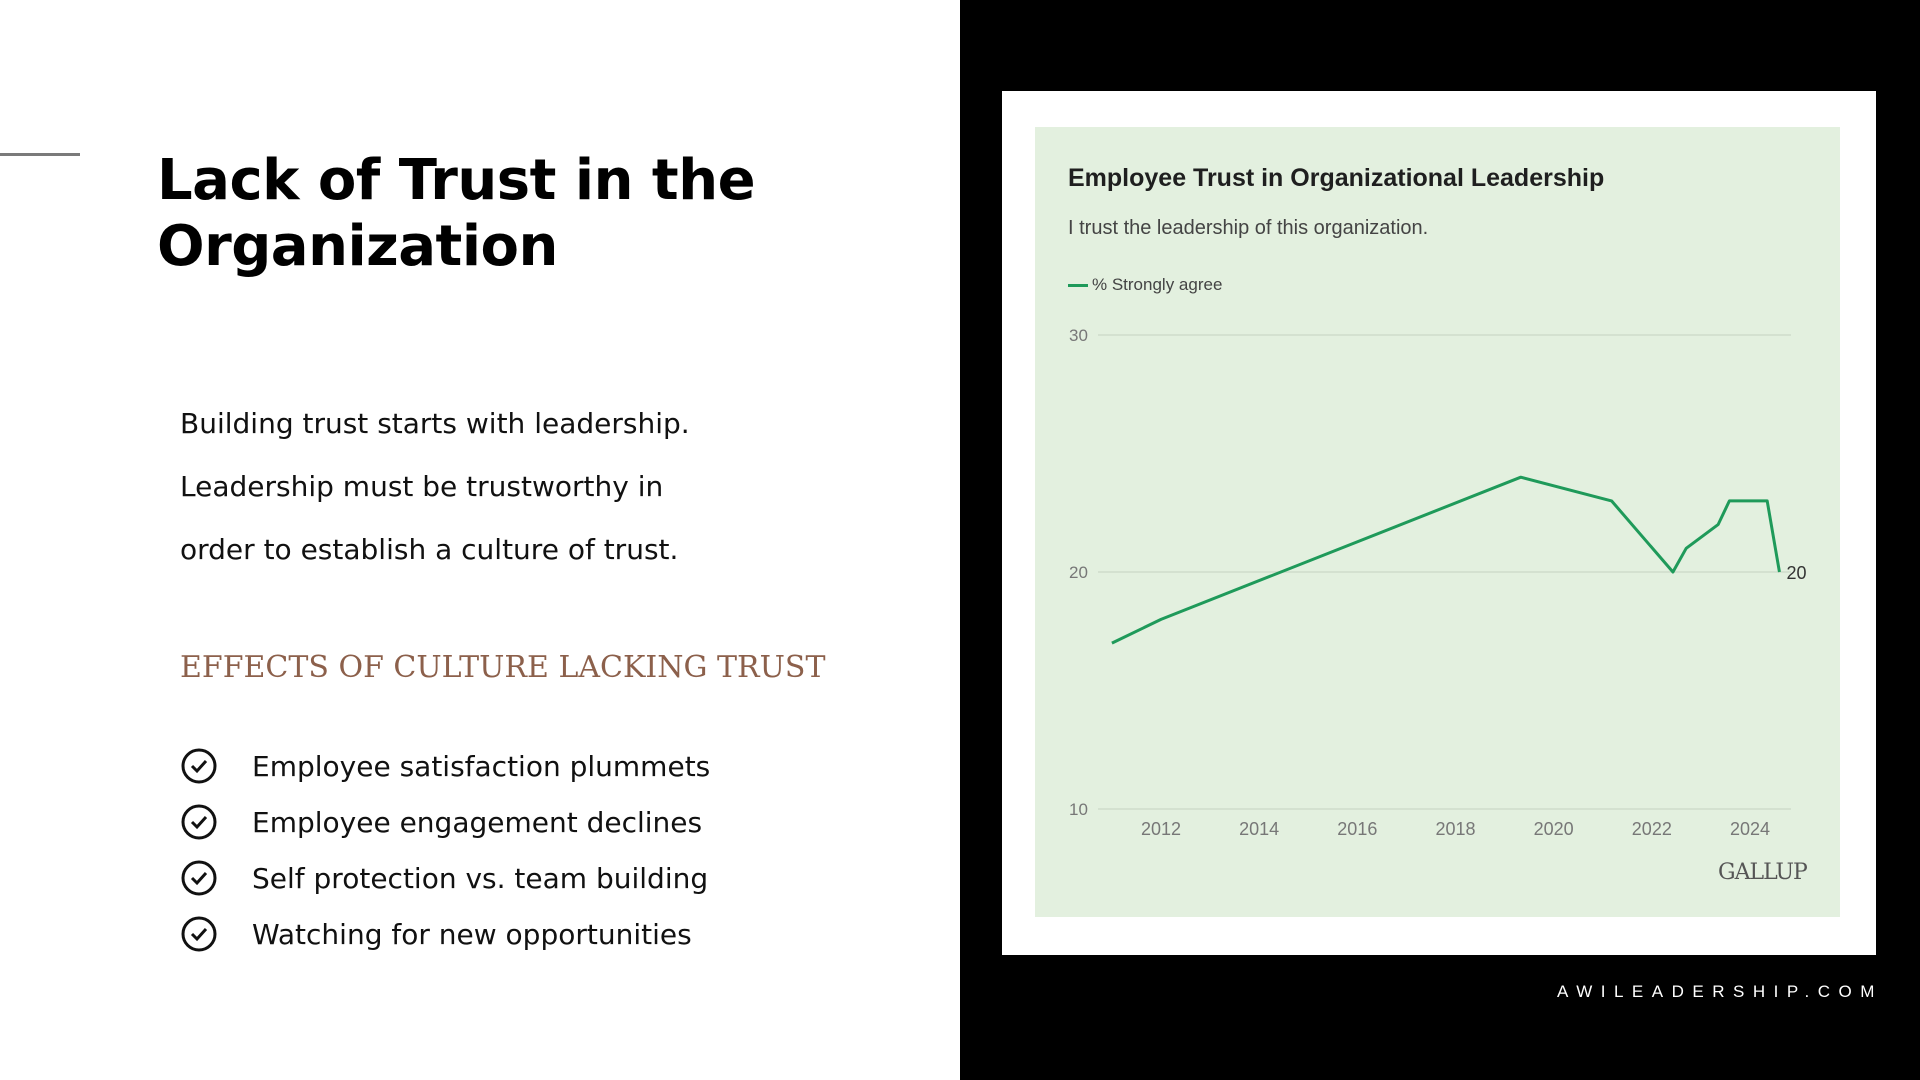 The height and width of the screenshot is (1080, 1920). What do you see at coordinates (477, 822) in the screenshot?
I see `list-item-text: Employee engagement declines` at bounding box center [477, 822].